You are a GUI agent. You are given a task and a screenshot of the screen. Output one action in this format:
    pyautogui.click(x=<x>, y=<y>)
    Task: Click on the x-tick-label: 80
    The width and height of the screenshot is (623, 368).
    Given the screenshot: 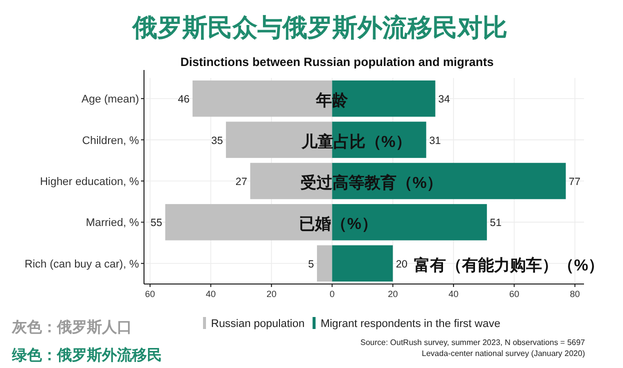 What is the action you would take?
    pyautogui.click(x=575, y=294)
    